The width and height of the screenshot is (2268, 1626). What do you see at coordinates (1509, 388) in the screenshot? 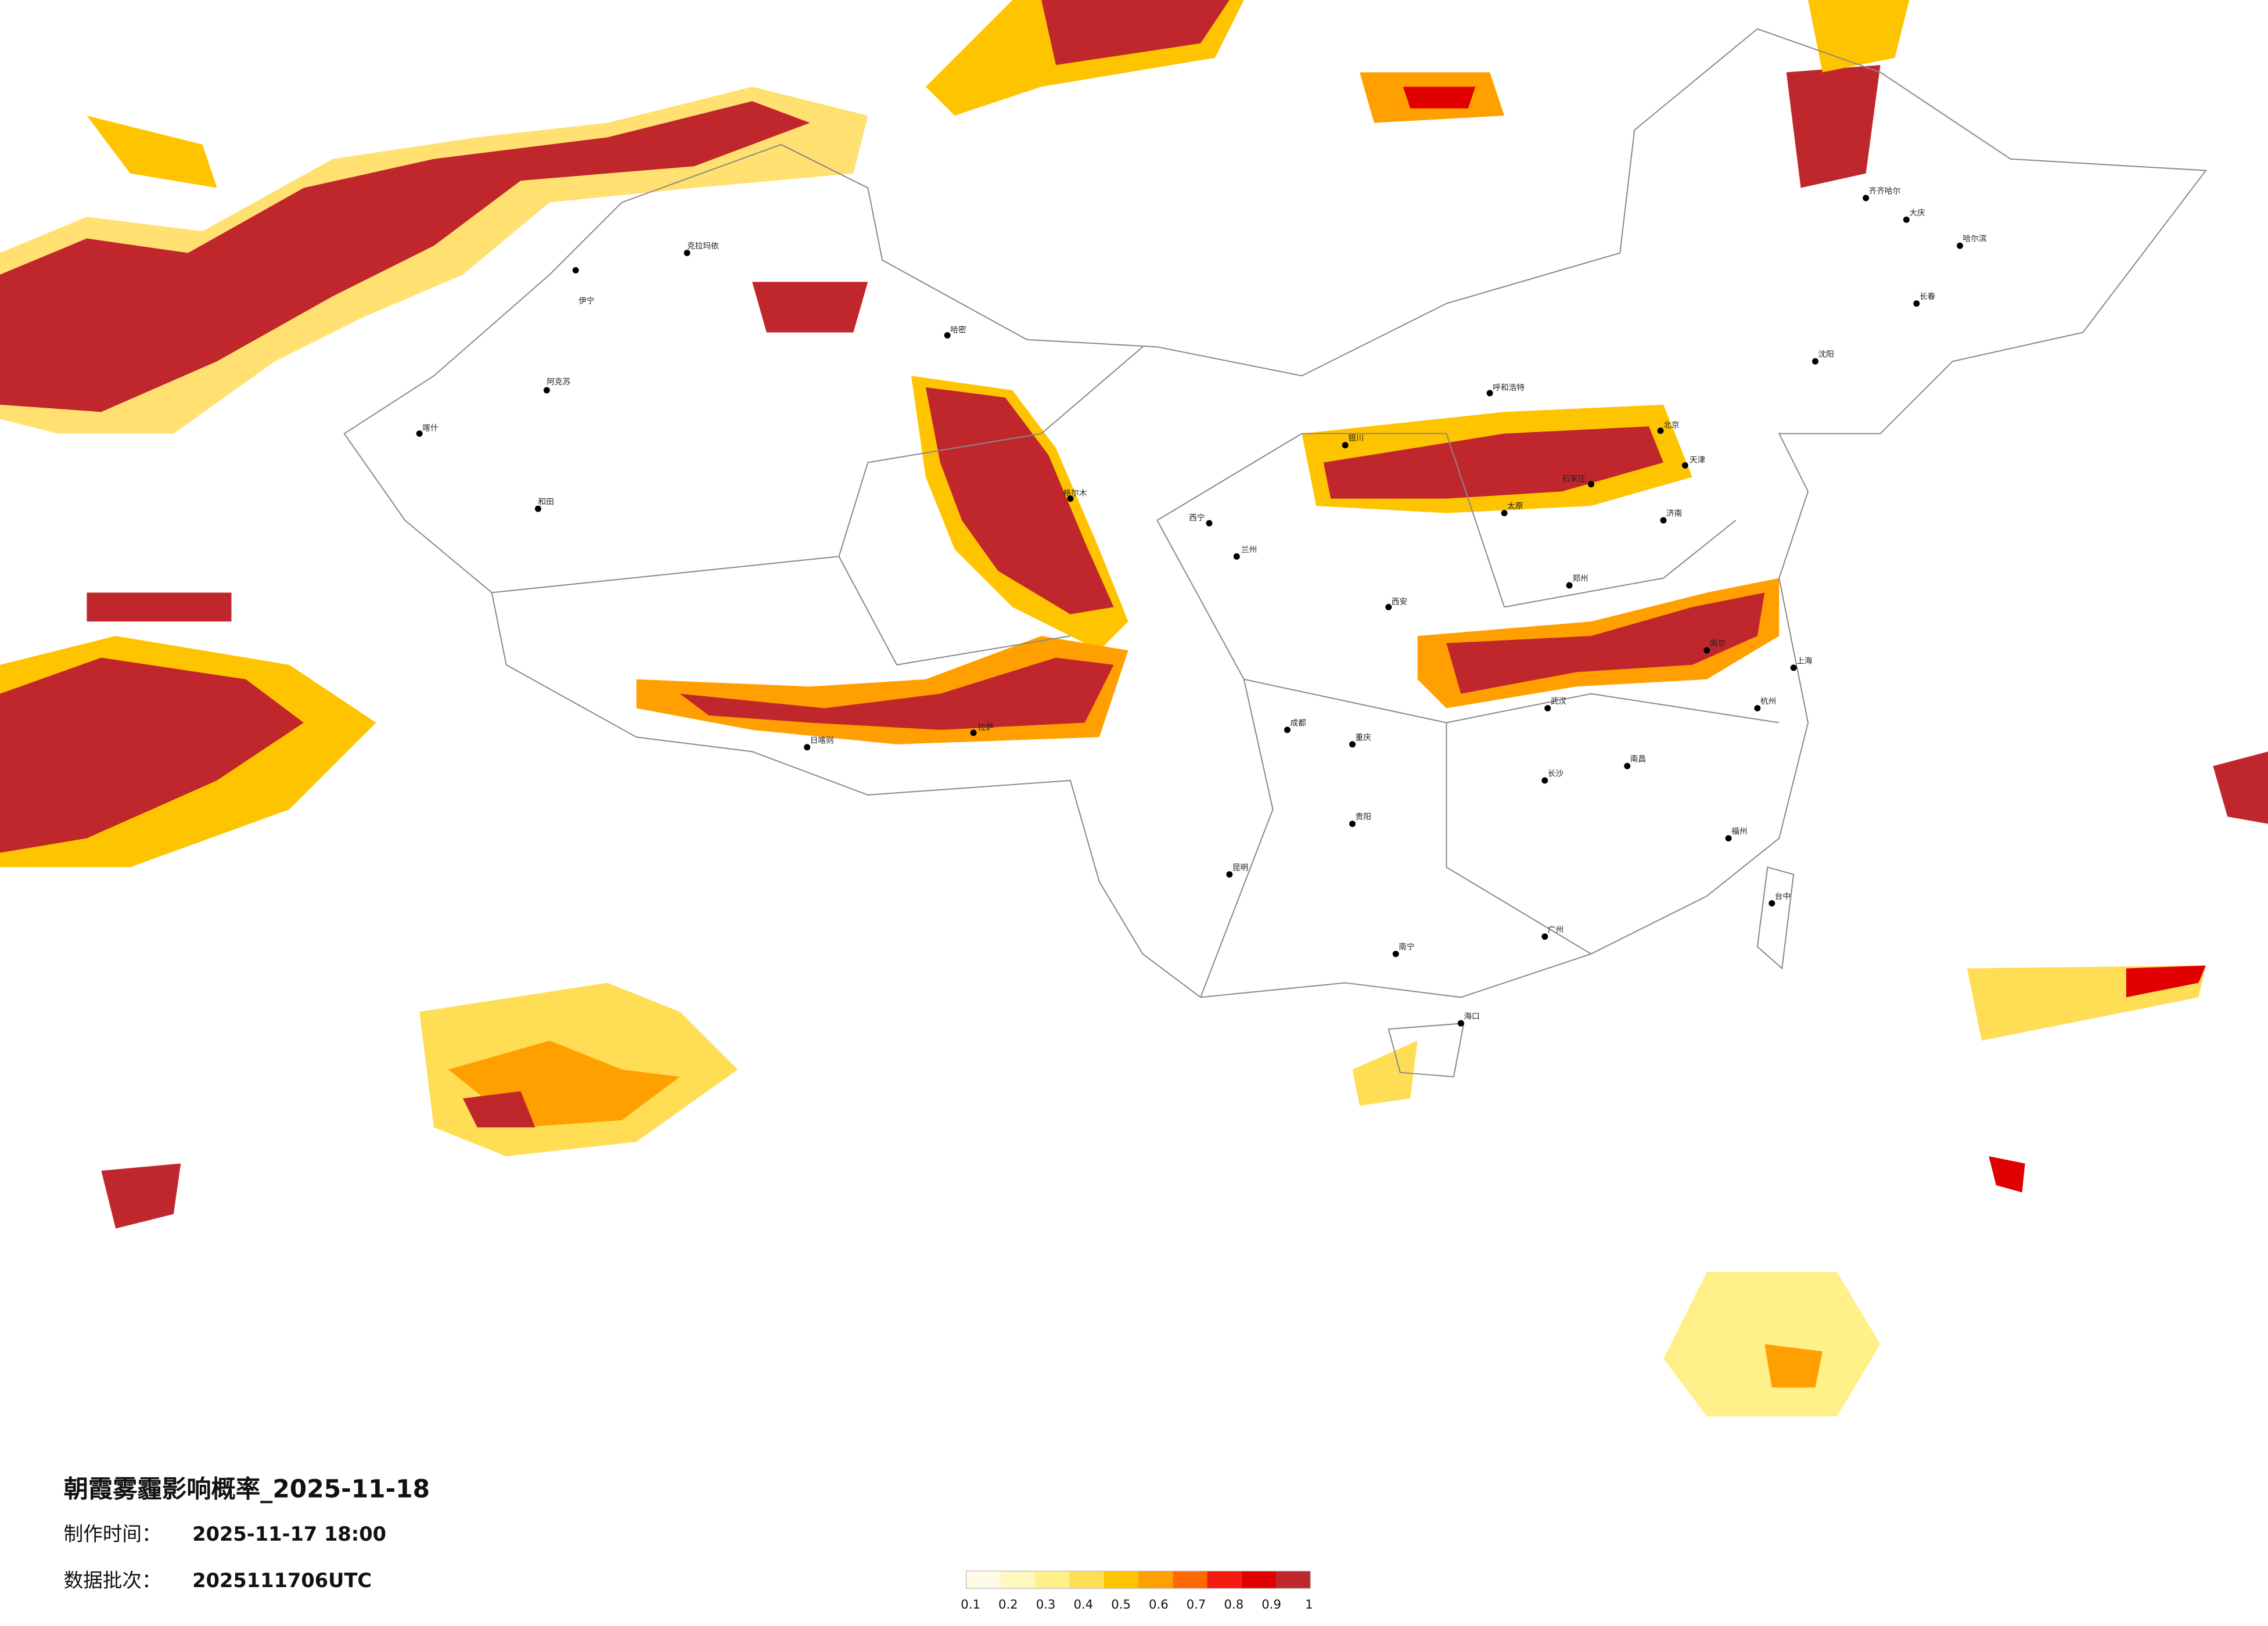
I see `city-label: 呼和浩特` at bounding box center [1509, 388].